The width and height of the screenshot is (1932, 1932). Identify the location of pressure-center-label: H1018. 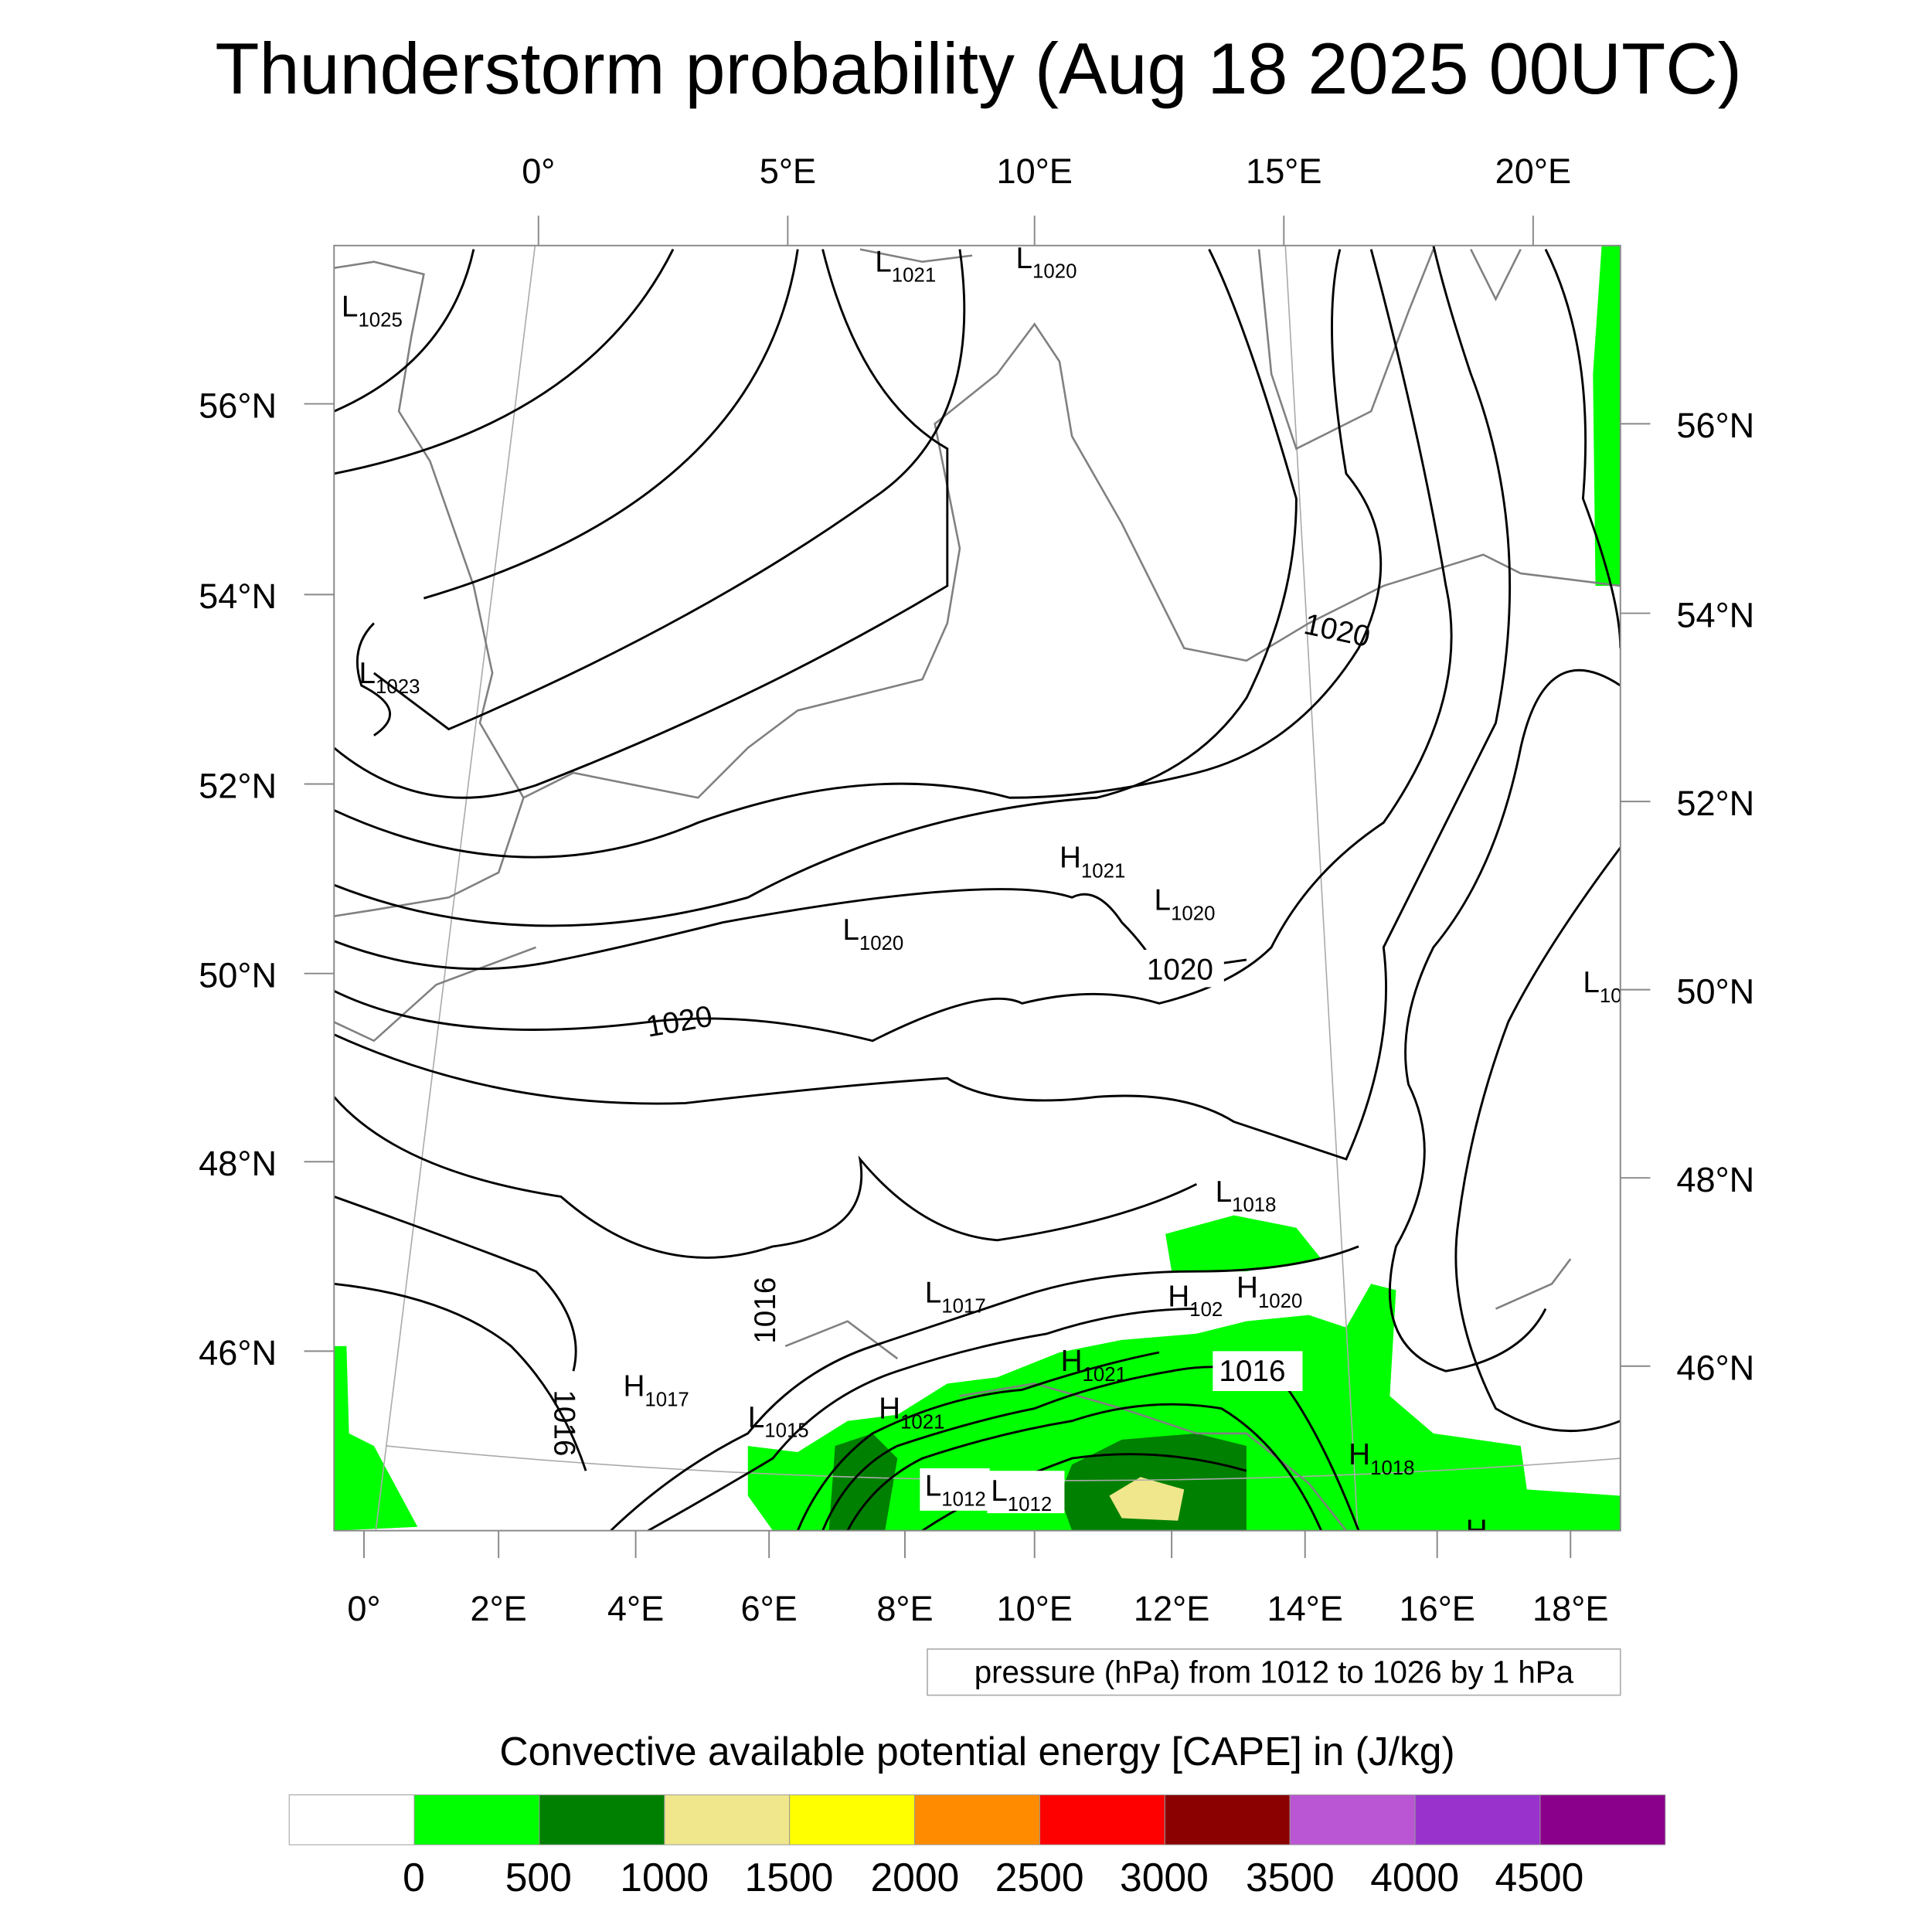
(1382, 1459).